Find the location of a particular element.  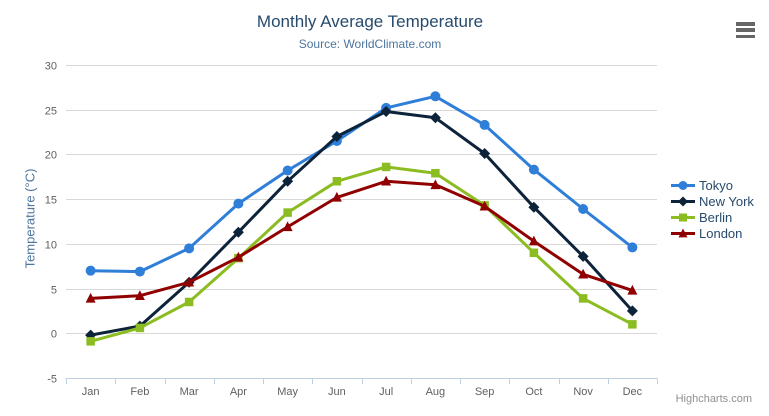

square-icon is located at coordinates (683, 217).